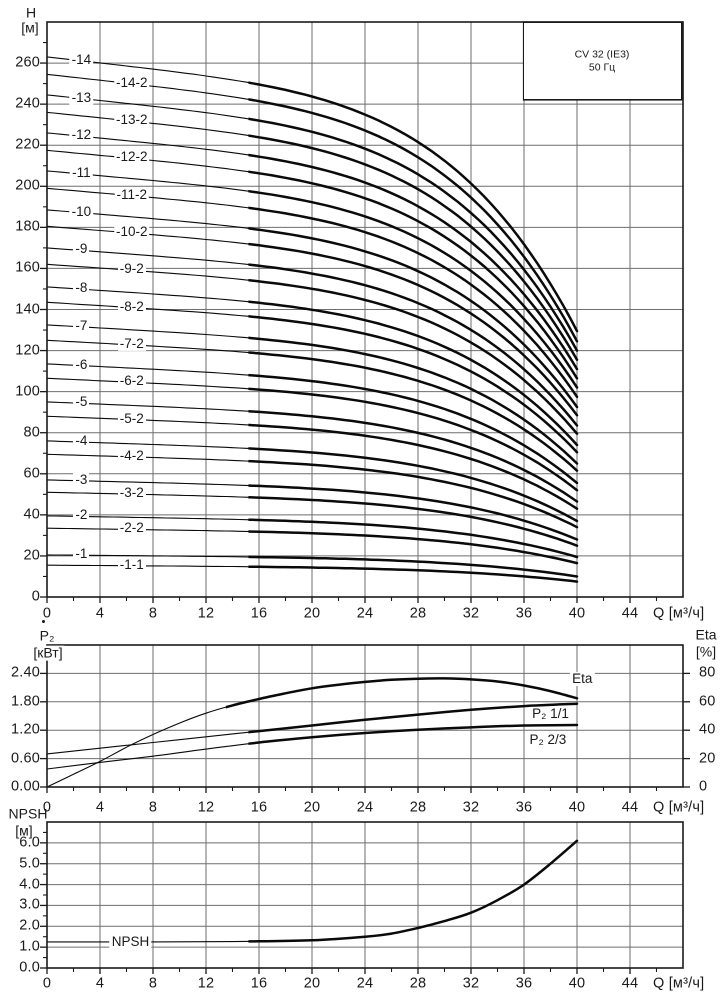  What do you see at coordinates (131, 306) in the screenshot?
I see `head-curve-label: -8-2` at bounding box center [131, 306].